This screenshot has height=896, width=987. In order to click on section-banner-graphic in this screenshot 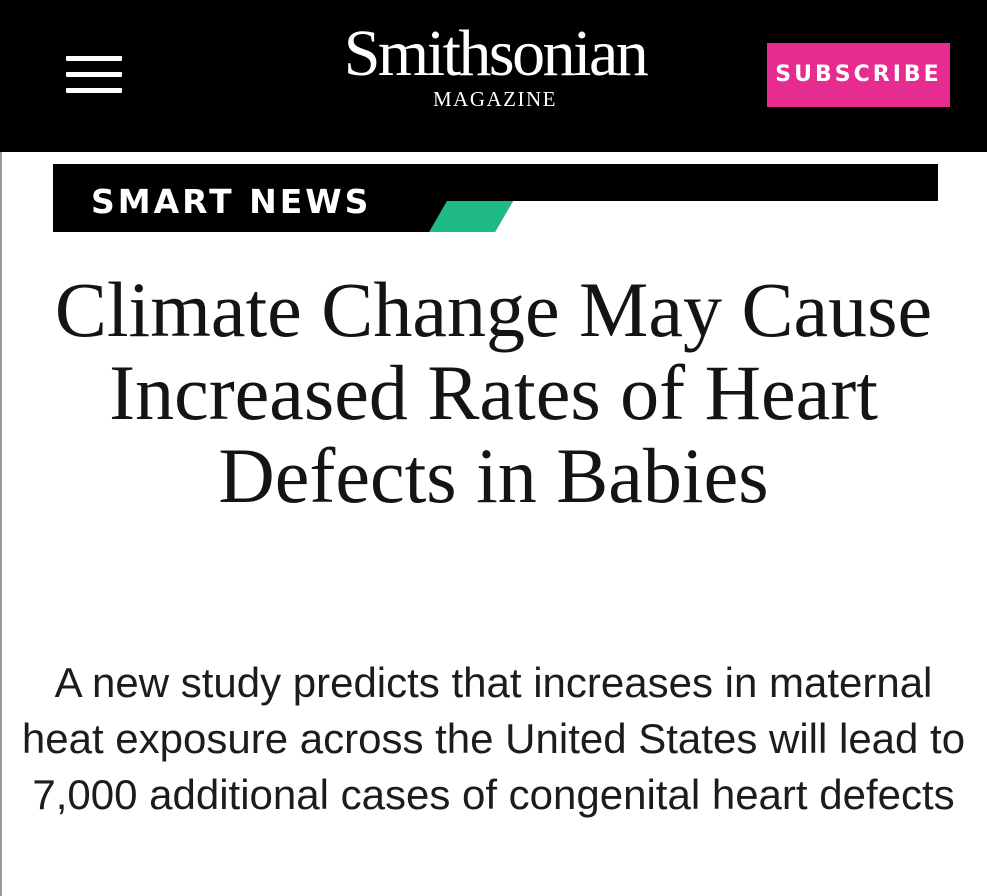, I will do `click(495, 198)`.